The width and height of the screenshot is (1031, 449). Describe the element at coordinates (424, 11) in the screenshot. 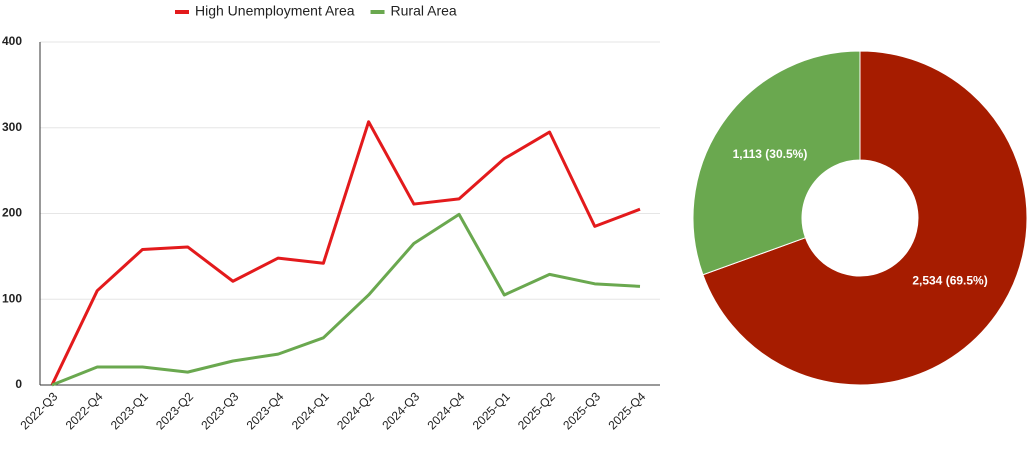

I see `legend-label: Rural Area` at that location.